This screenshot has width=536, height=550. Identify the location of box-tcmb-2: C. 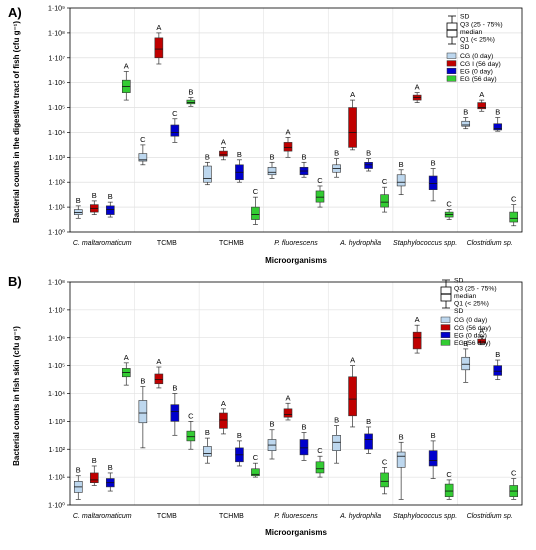
(175, 126).